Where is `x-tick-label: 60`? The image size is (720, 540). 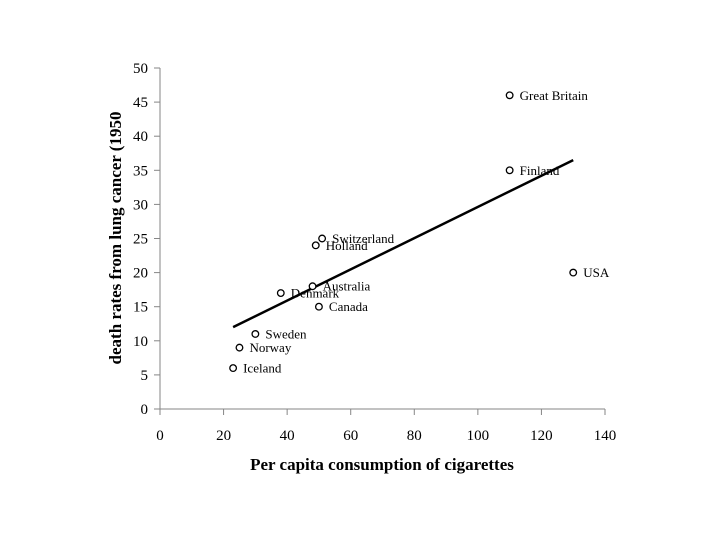 x-tick-label: 60 is located at coordinates (350, 436).